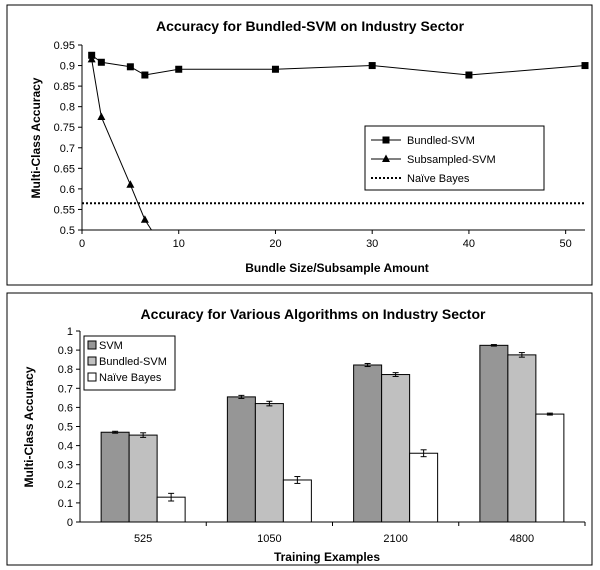 The height and width of the screenshot is (570, 600). I want to click on chart2-y-tick-label: 0, so click(70, 523).